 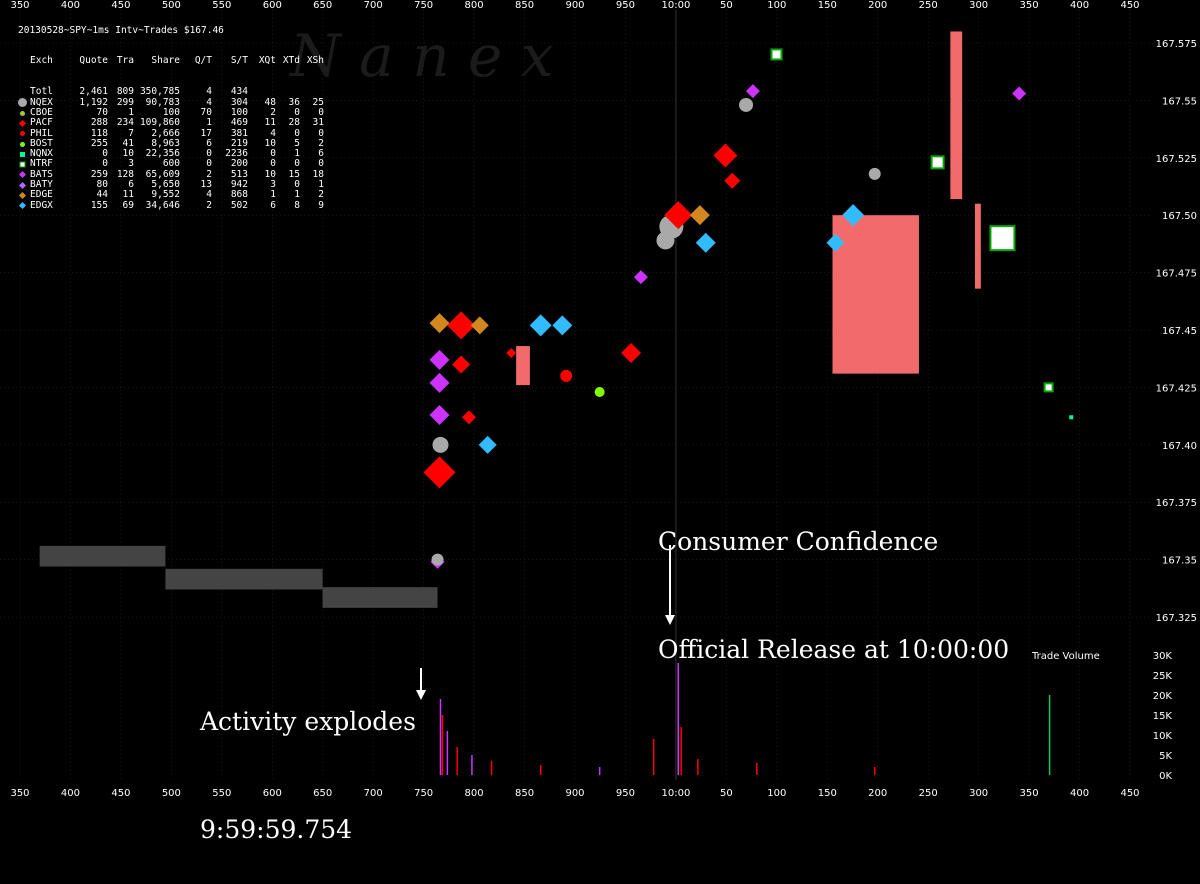 I want to click on legend-cell-xqt: 11, so click(x=270, y=123).